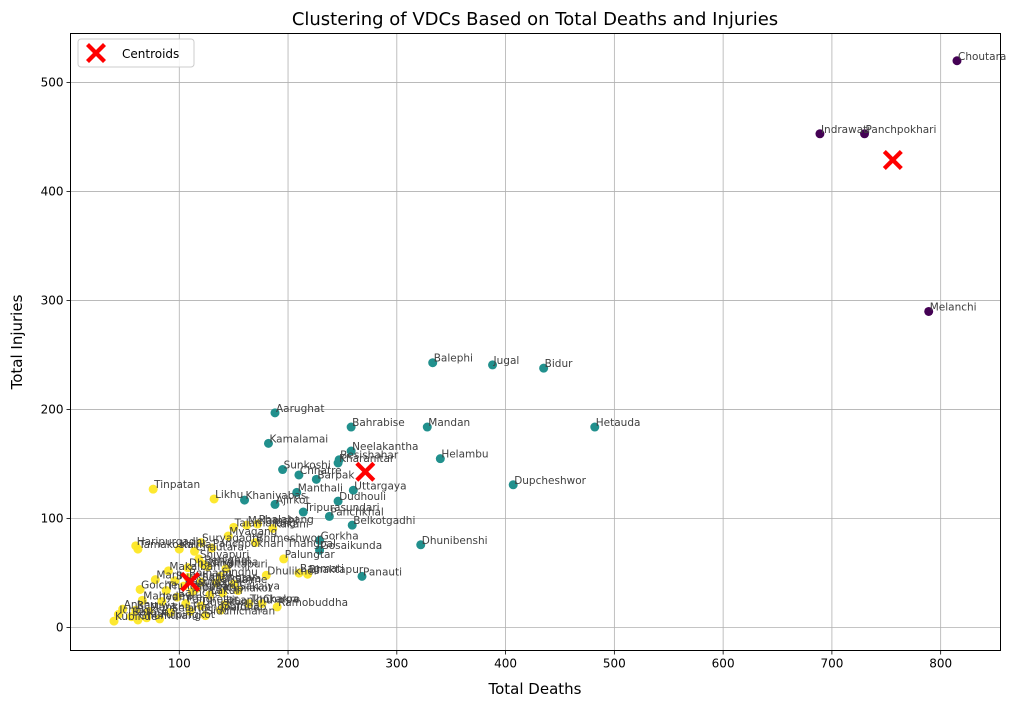 The height and width of the screenshot is (707, 1018). I want to click on point-label: Manthali, so click(320, 488).